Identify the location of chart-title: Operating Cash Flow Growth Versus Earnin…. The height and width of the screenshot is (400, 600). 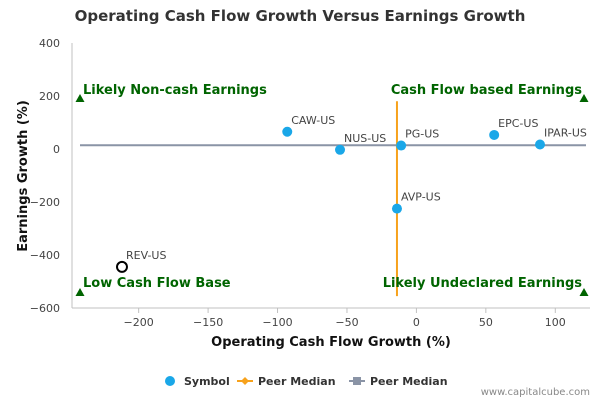
(300, 16).